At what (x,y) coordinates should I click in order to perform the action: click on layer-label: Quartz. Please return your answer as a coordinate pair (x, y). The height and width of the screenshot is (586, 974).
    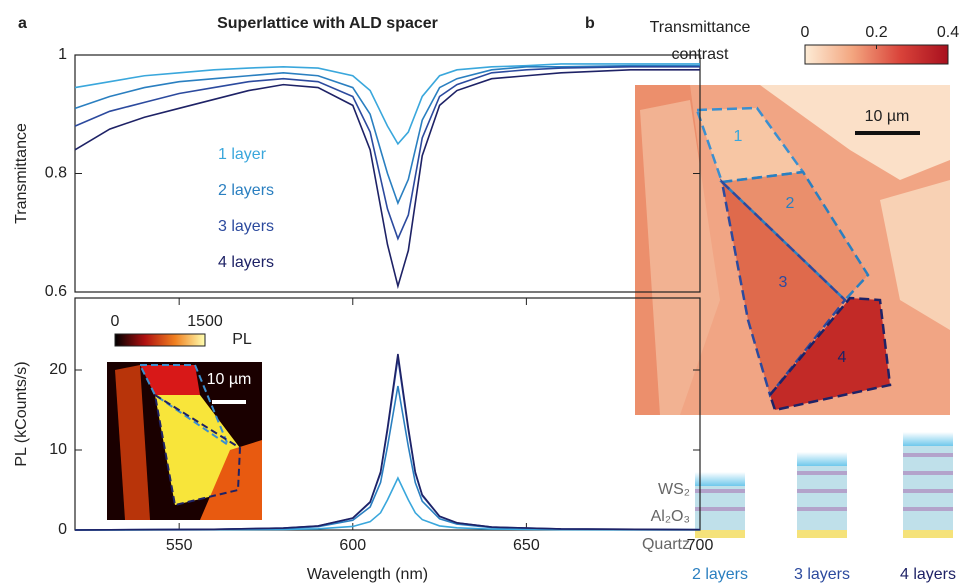
    Looking at the image, I should click on (666, 544).